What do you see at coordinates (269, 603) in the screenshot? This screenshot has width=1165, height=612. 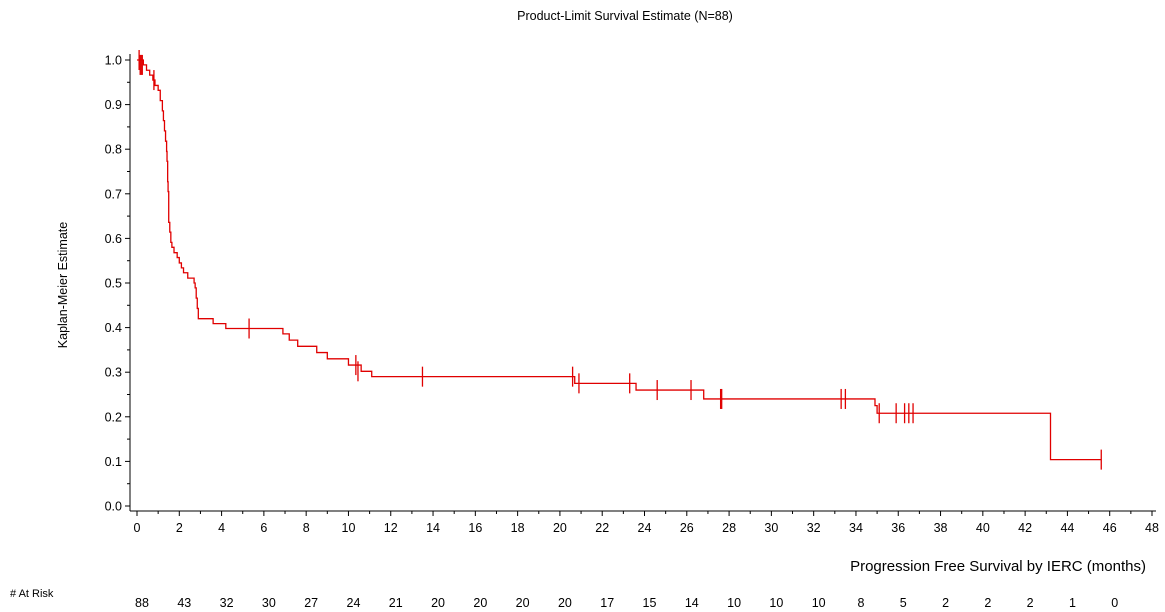 I see `at-risk-count: 30` at bounding box center [269, 603].